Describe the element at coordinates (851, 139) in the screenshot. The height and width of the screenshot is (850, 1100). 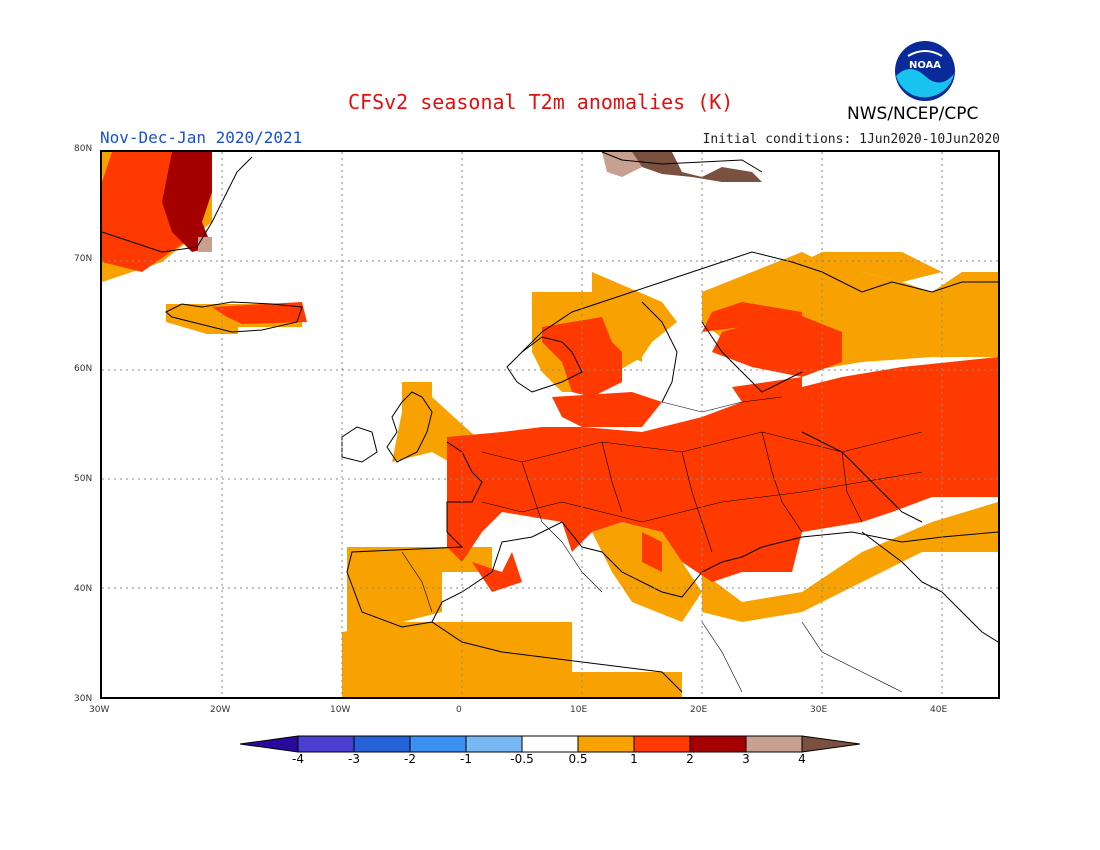
I see `initial-conditions-label: Initial conditions: 1Jun2020-10Jun2020` at that location.